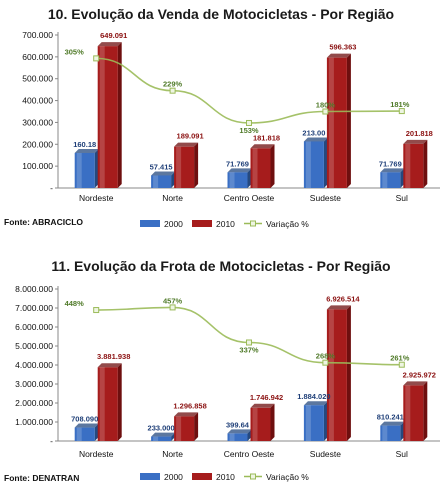 This screenshot has height=497, width=443. What do you see at coordinates (84, 144) in the screenshot?
I see `data-label-2000: 160.18` at bounding box center [84, 144].